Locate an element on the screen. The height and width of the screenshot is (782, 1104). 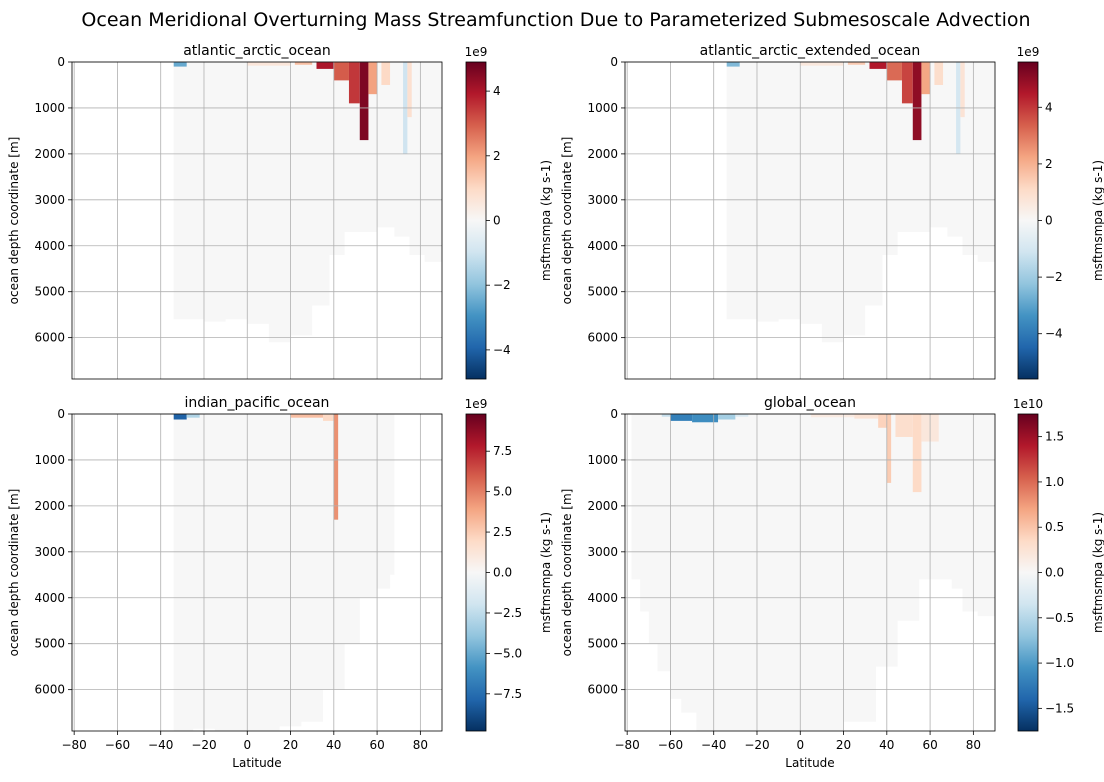
colorbar-tick-label: 2.5 is located at coordinates (502, 532).